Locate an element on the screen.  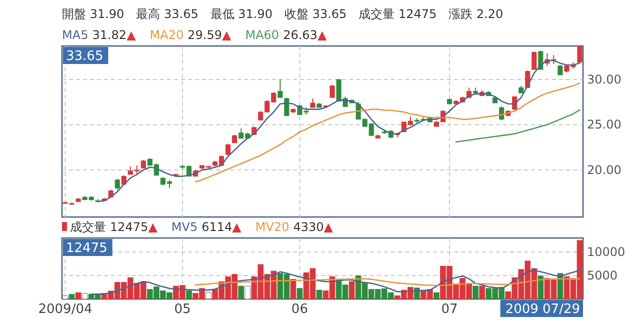
text: 4330▲ is located at coordinates (313, 227).